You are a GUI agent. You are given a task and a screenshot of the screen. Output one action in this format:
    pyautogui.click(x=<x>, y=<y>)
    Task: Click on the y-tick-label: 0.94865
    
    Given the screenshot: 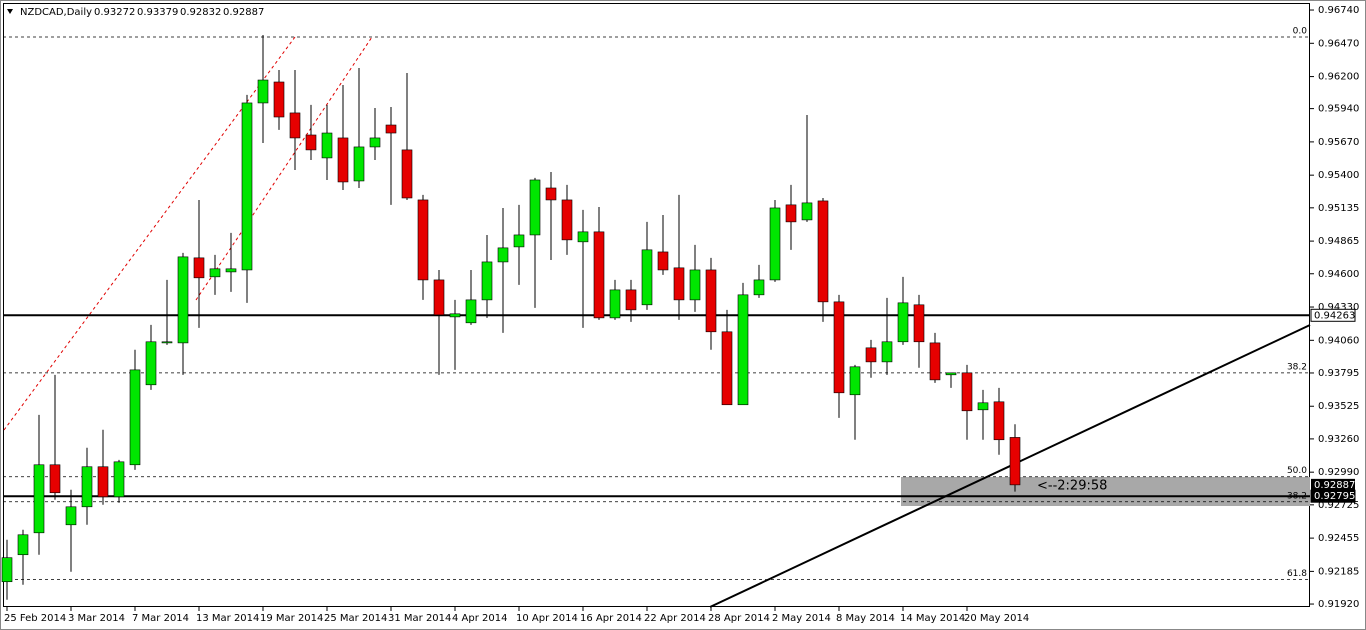 What is the action you would take?
    pyautogui.click(x=1338, y=241)
    